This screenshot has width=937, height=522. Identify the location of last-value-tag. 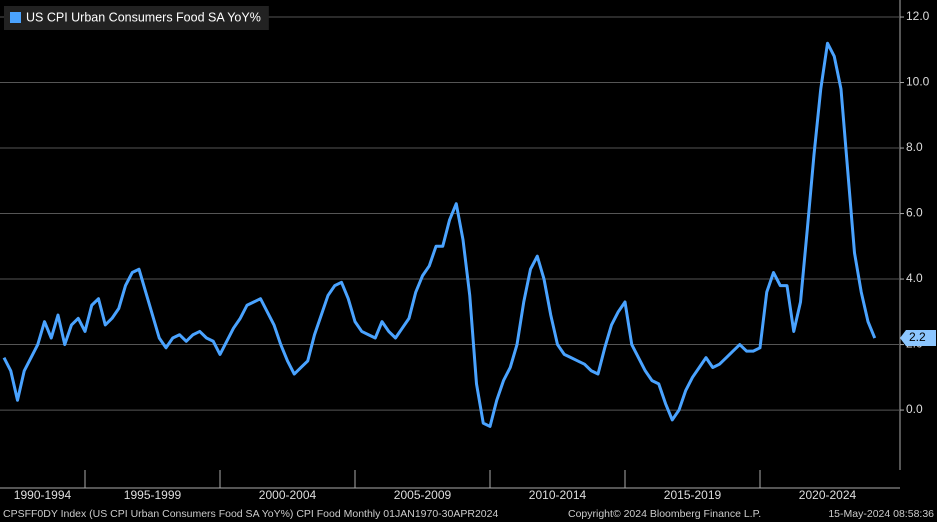
(918, 338).